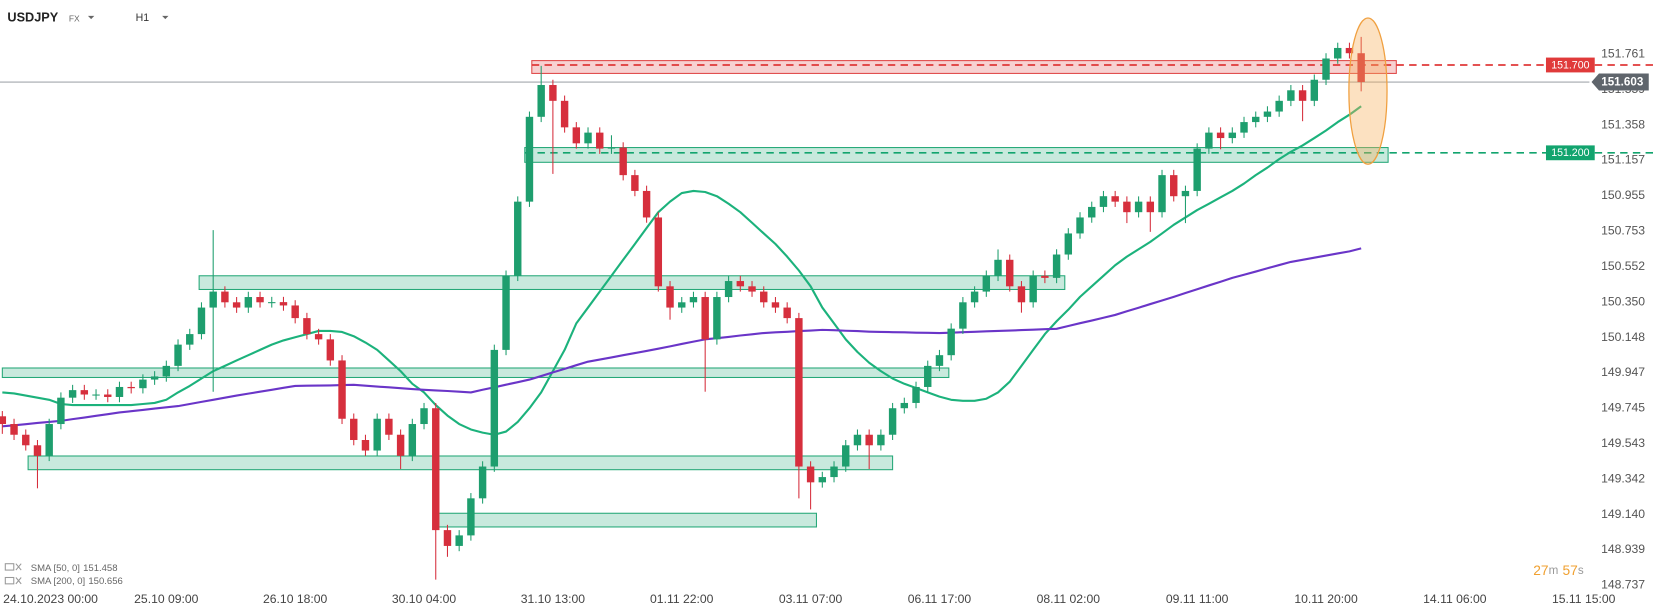  I want to click on countdown-minutes: 27, so click(1540, 570).